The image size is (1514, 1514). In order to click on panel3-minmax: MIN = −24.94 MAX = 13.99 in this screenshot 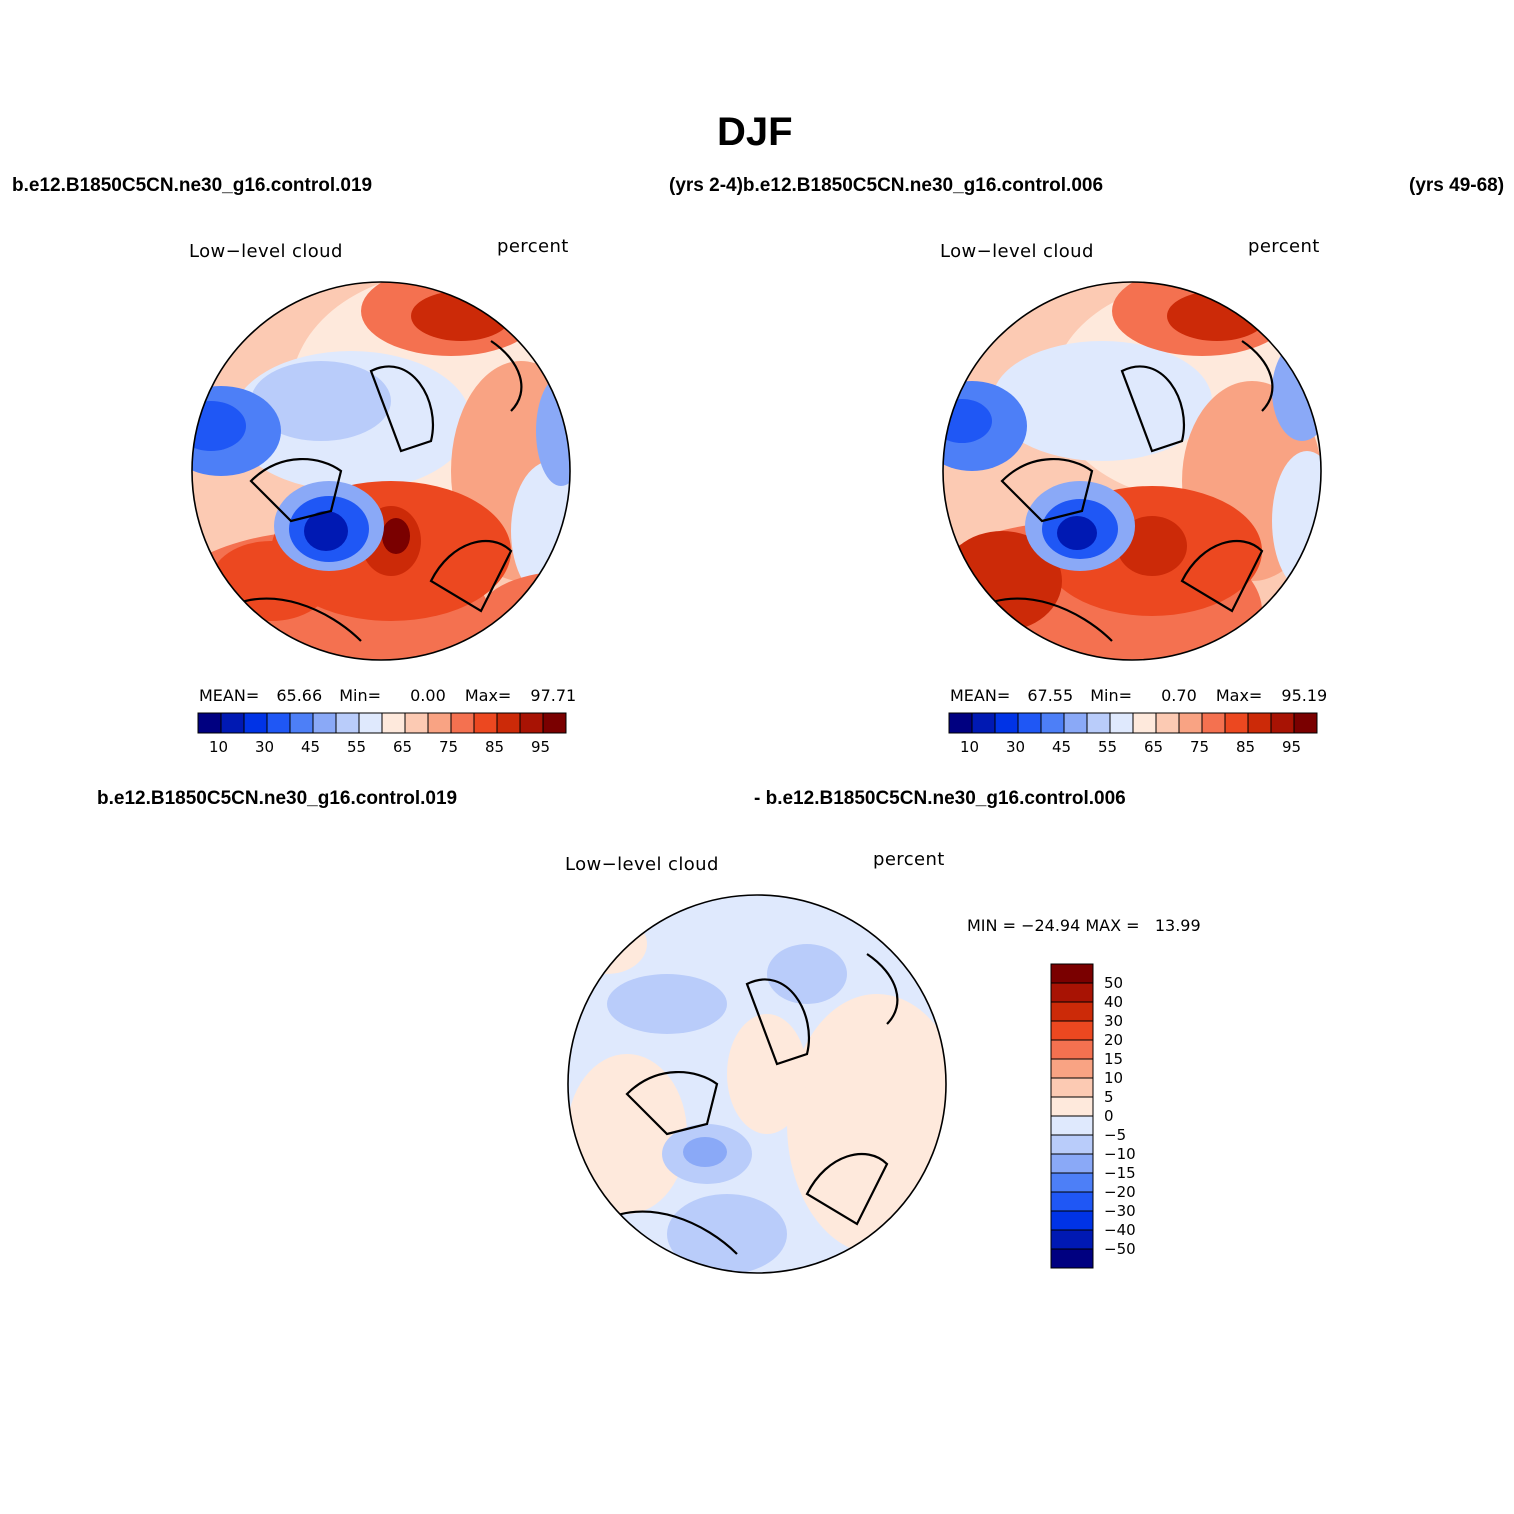, I will do `click(1084, 925)`.